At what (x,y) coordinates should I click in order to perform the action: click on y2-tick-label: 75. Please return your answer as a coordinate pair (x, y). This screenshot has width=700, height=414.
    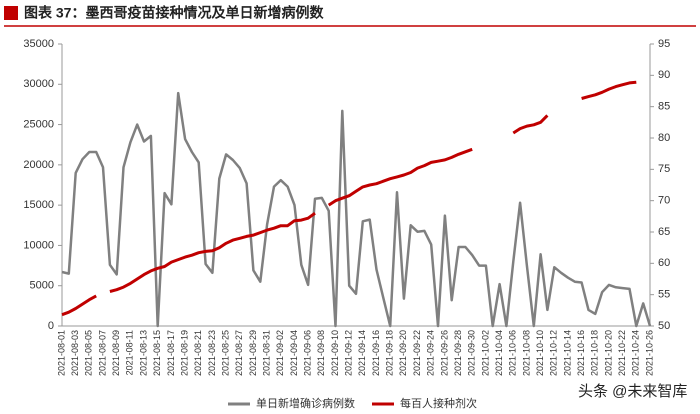
    Looking at the image, I should click on (664, 169).